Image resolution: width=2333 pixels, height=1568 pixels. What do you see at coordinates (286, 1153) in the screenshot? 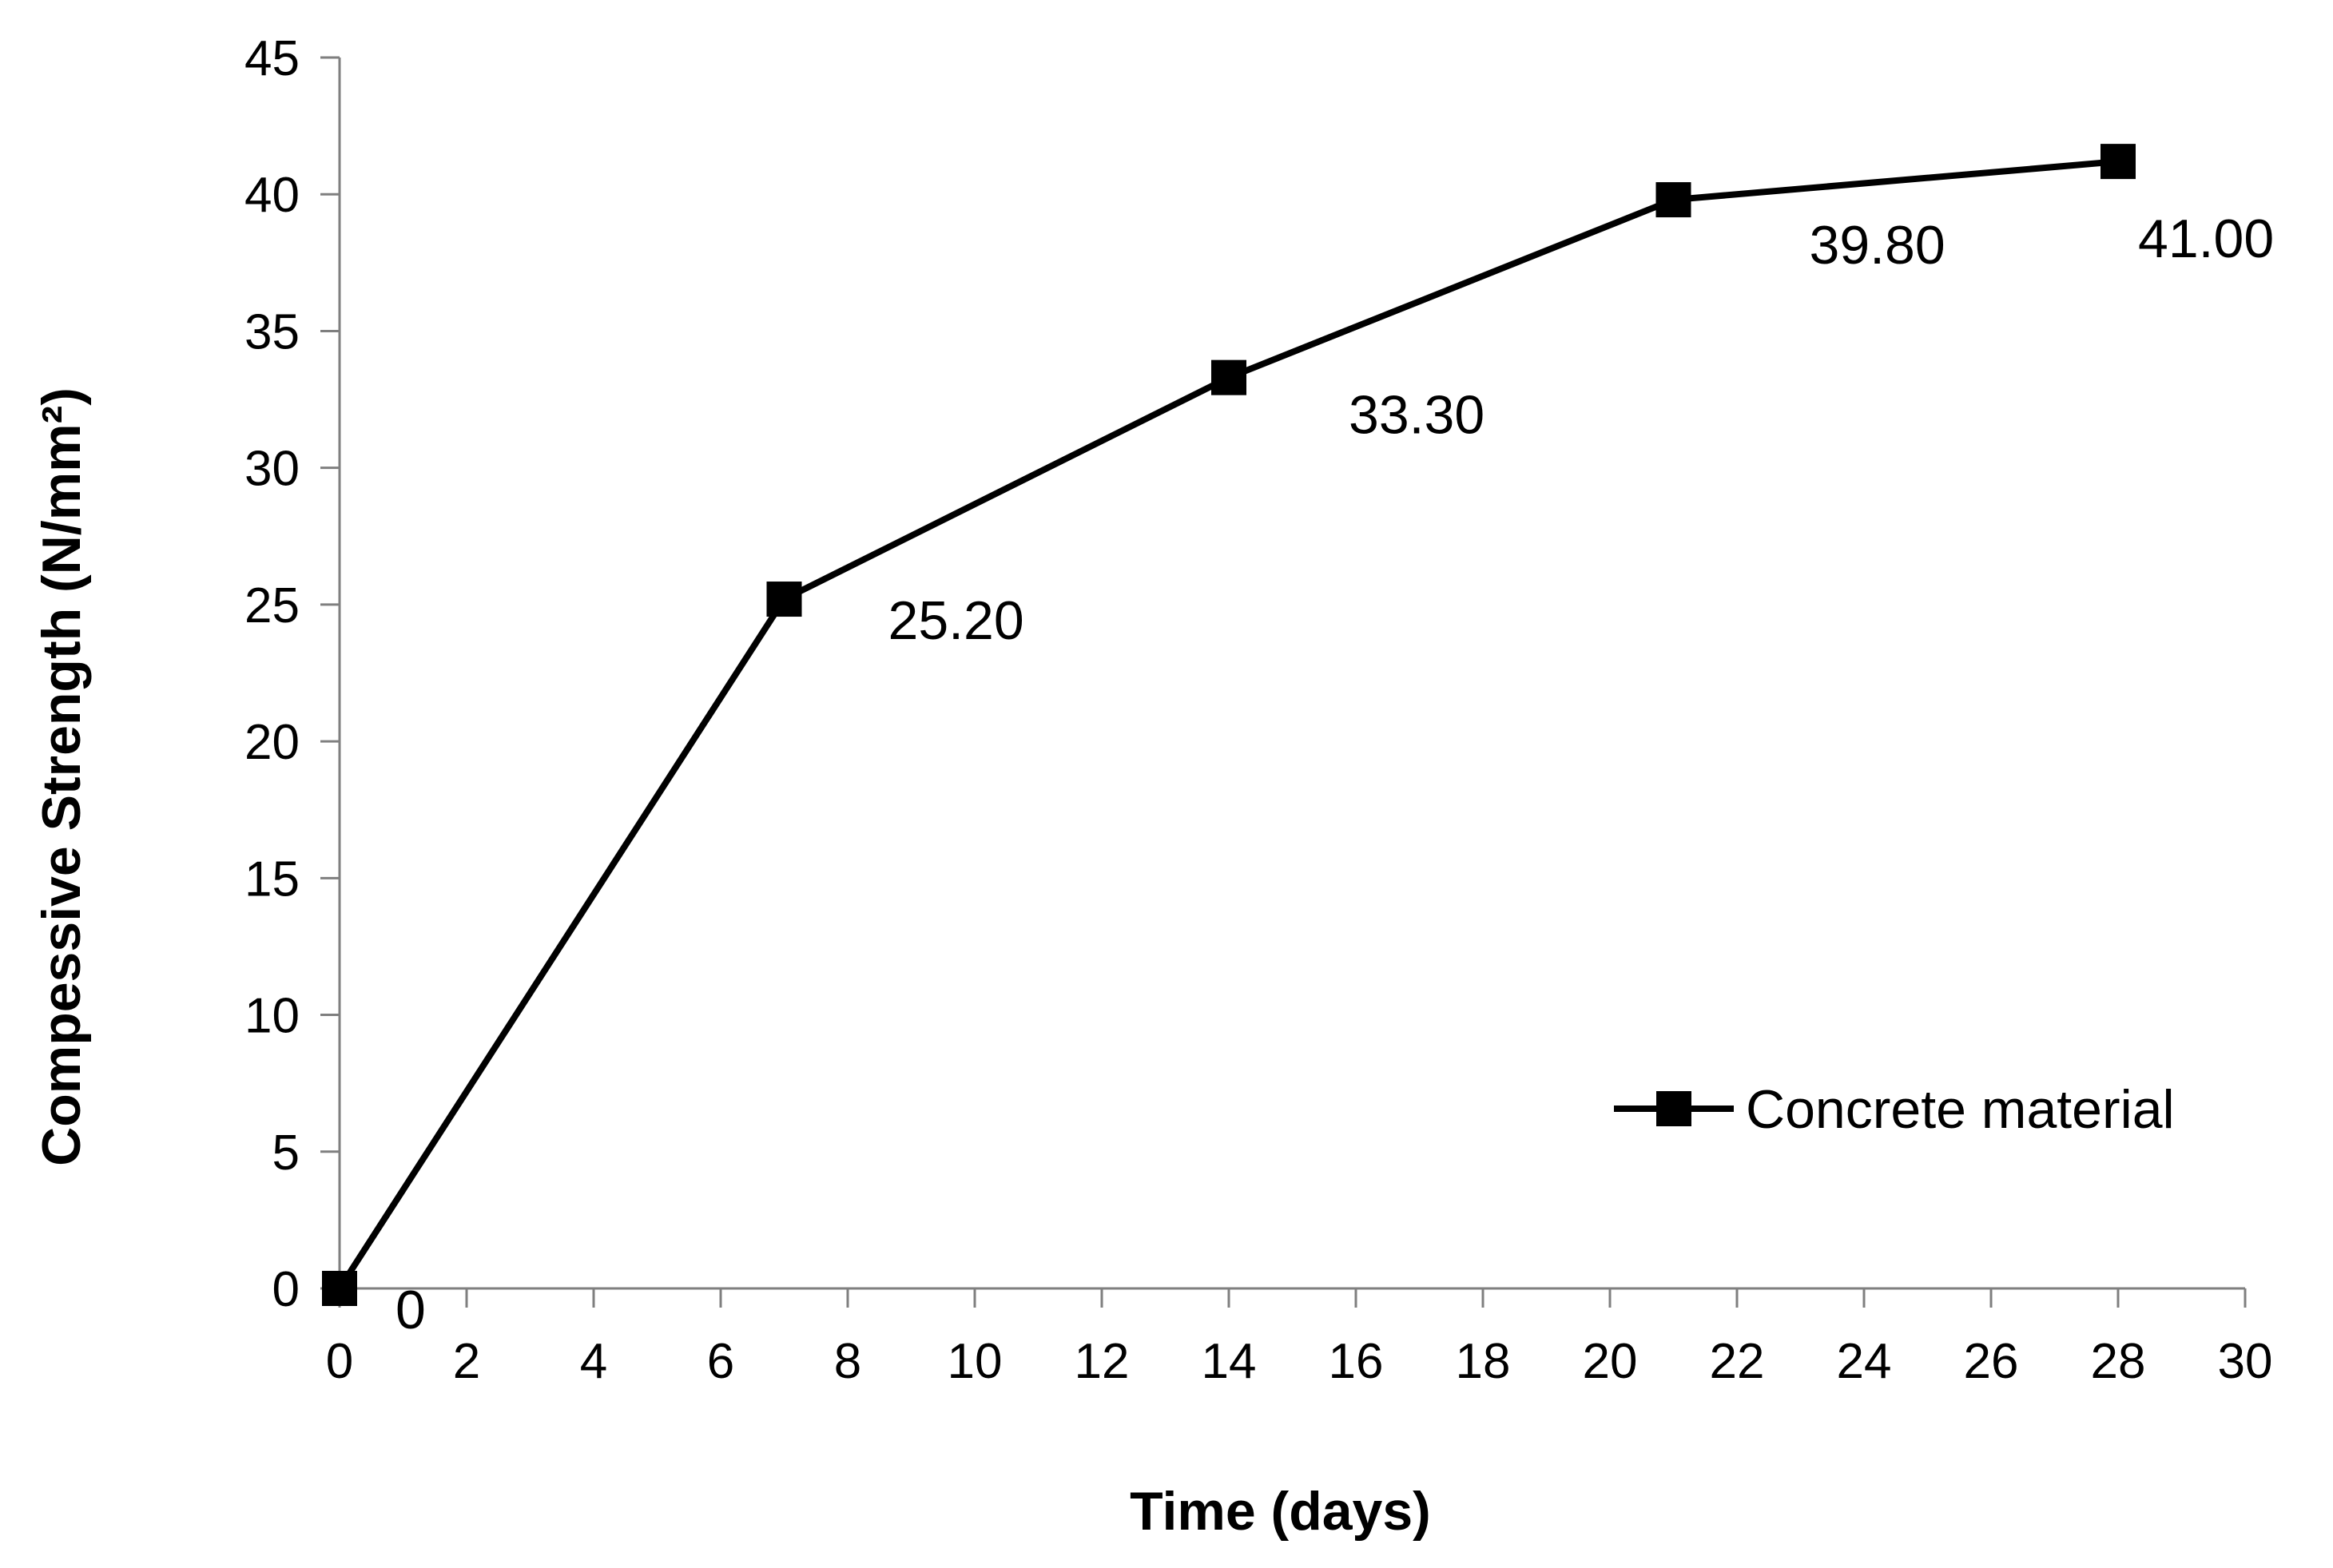
I see `y-tick-label: 5` at bounding box center [286, 1153].